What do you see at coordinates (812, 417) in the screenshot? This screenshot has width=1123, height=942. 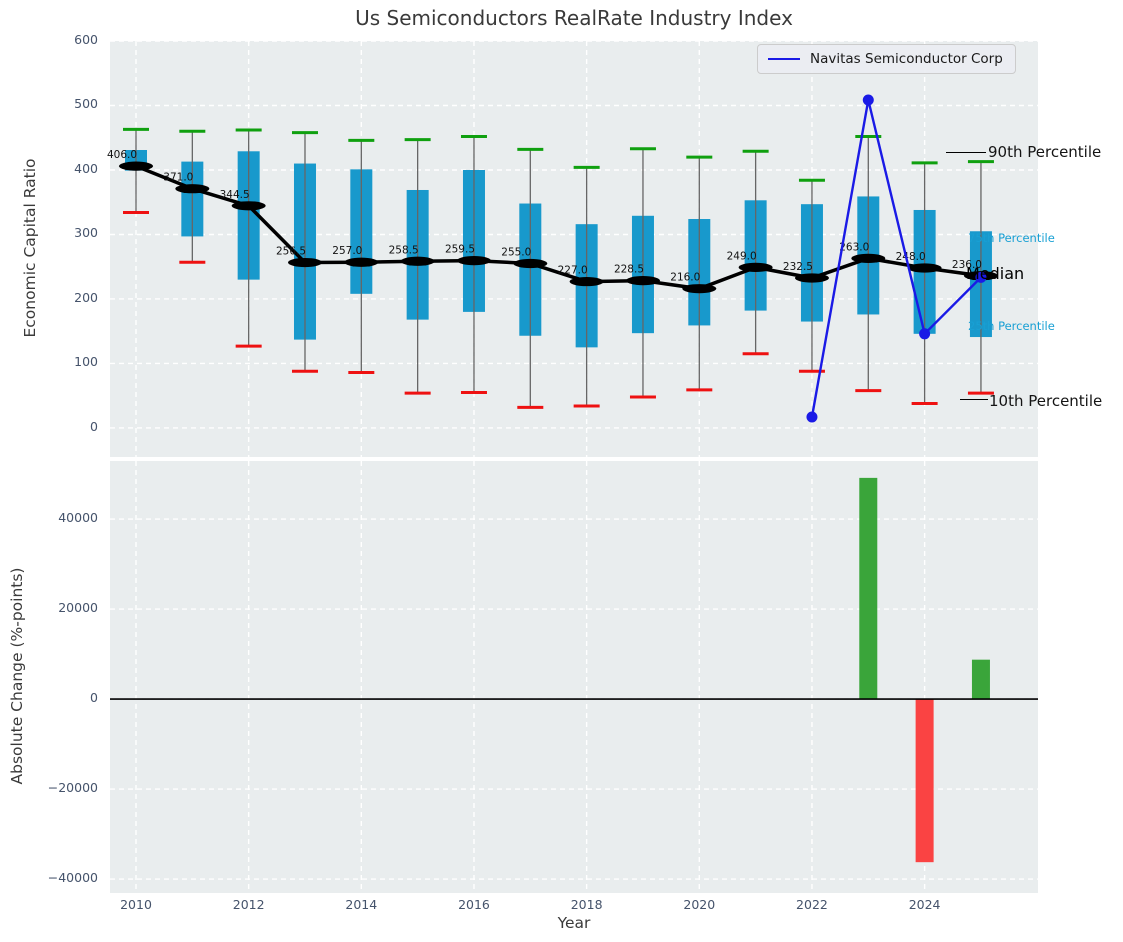 I see `navitas-point-2022` at bounding box center [812, 417].